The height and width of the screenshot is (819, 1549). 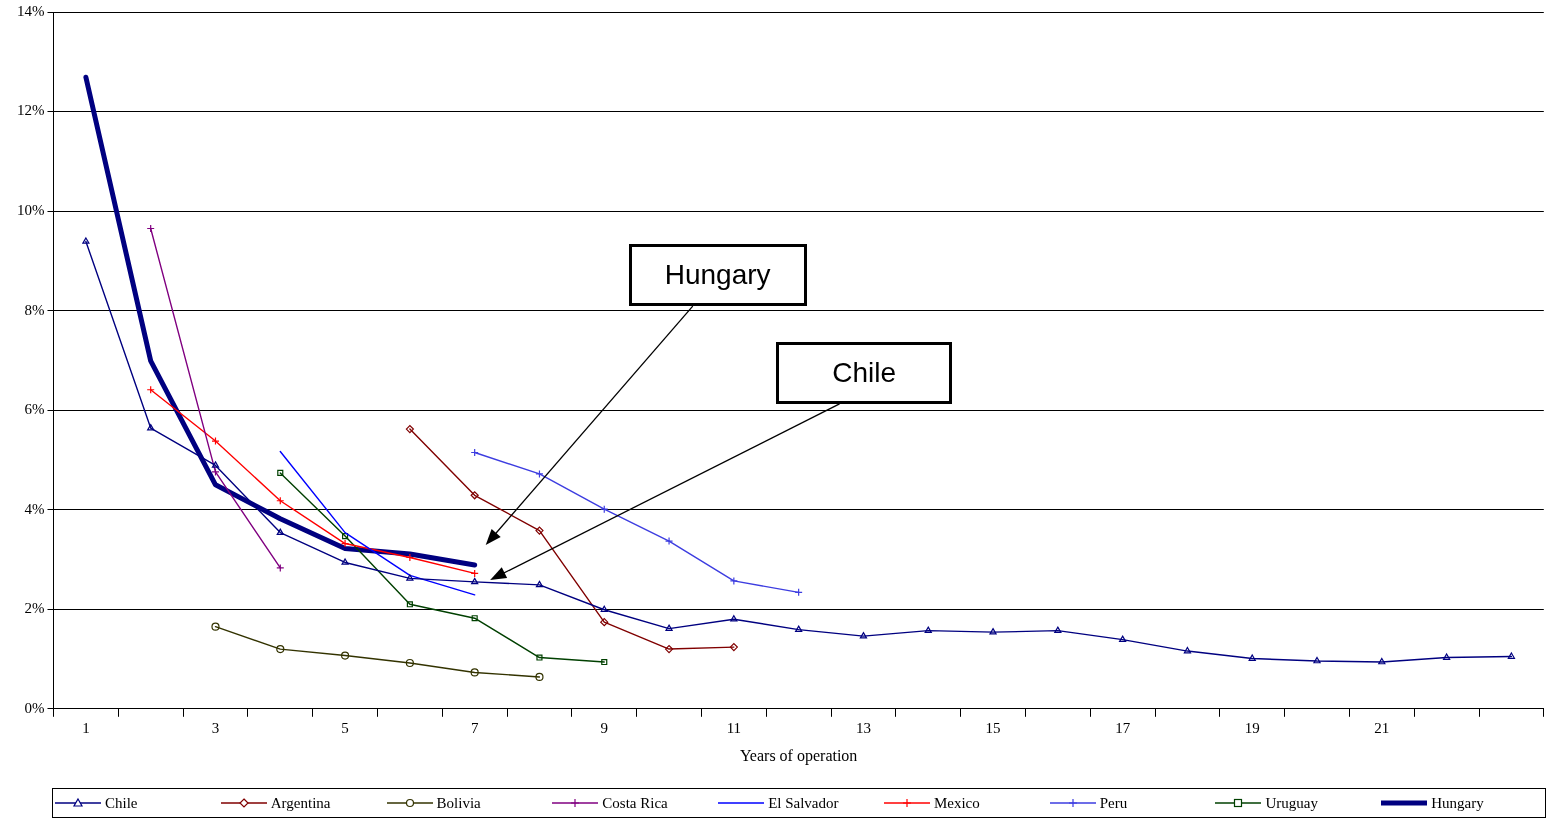 I want to click on x-axis-title: Years of operation, so click(x=798, y=755).